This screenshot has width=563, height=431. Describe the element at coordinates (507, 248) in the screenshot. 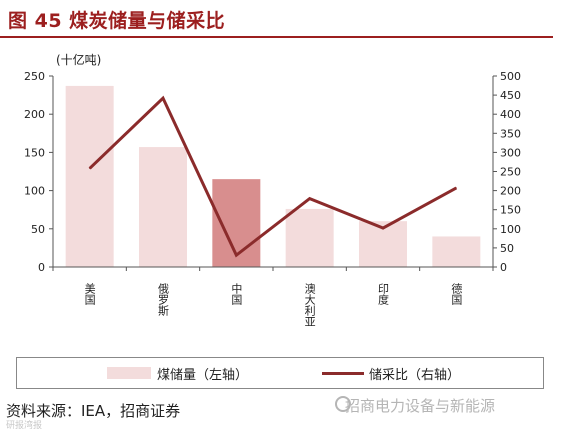

I see `right-tick-label: 50` at that location.